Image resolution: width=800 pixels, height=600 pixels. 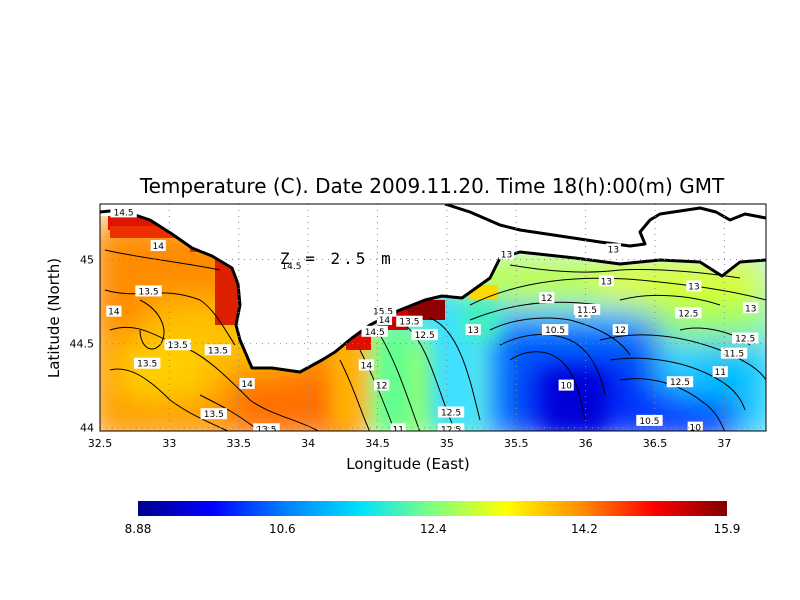 I want to click on x-axis-ticks: 32.5 33 33.5 34 34.5 35 35.5 36 36.5 37, so click(x=410, y=443).